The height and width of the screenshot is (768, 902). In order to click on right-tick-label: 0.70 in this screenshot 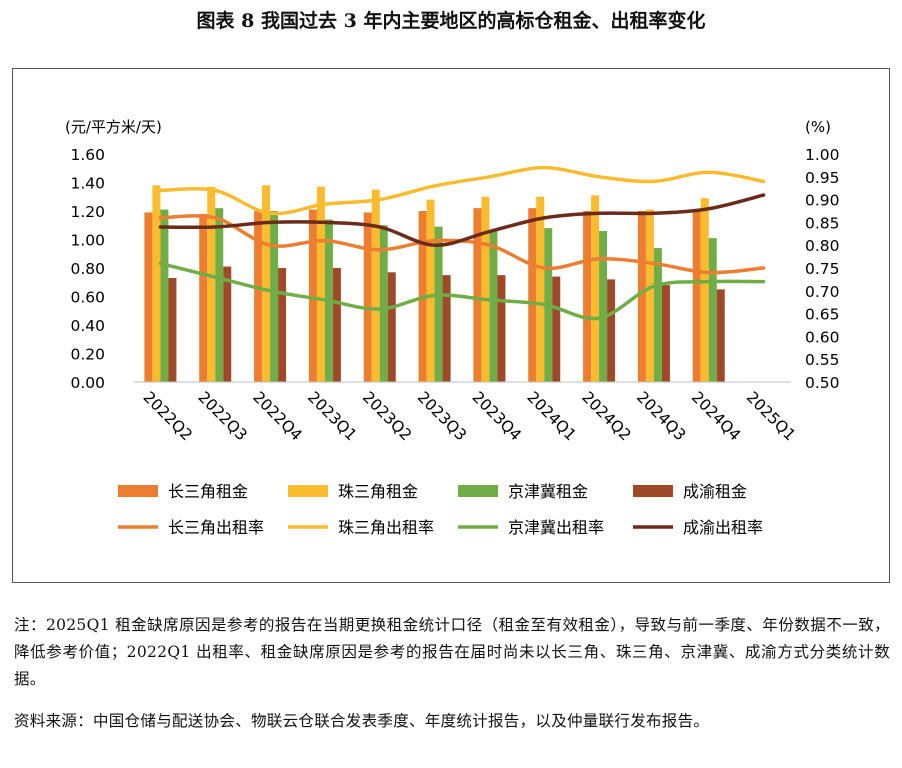, I will do `click(822, 292)`.